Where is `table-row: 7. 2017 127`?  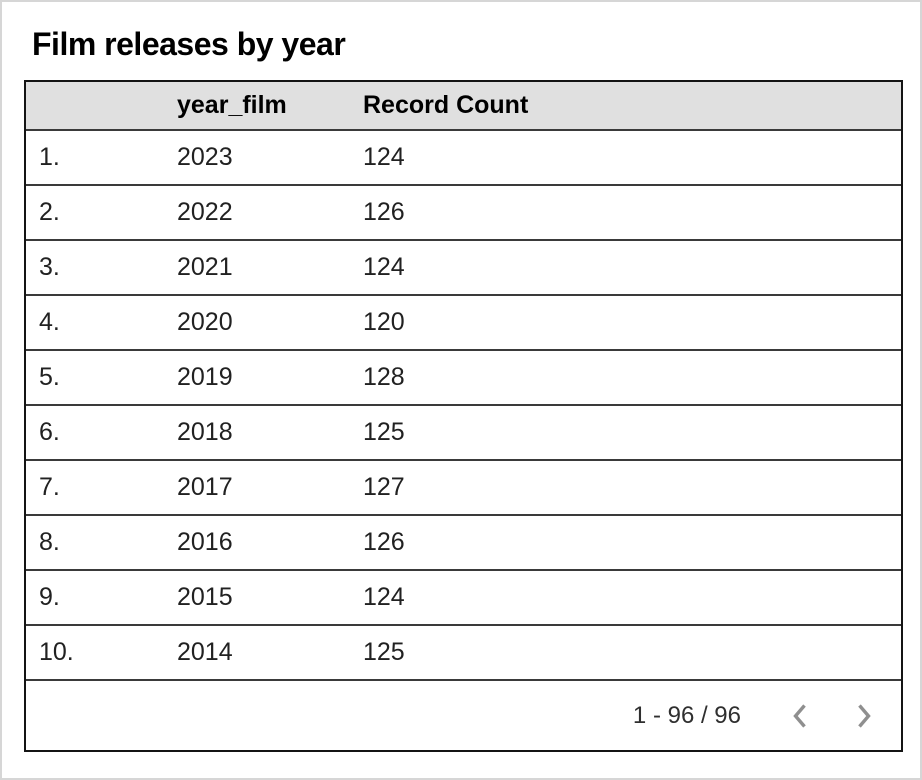
table-row: 7. 2017 127 is located at coordinates (463, 486).